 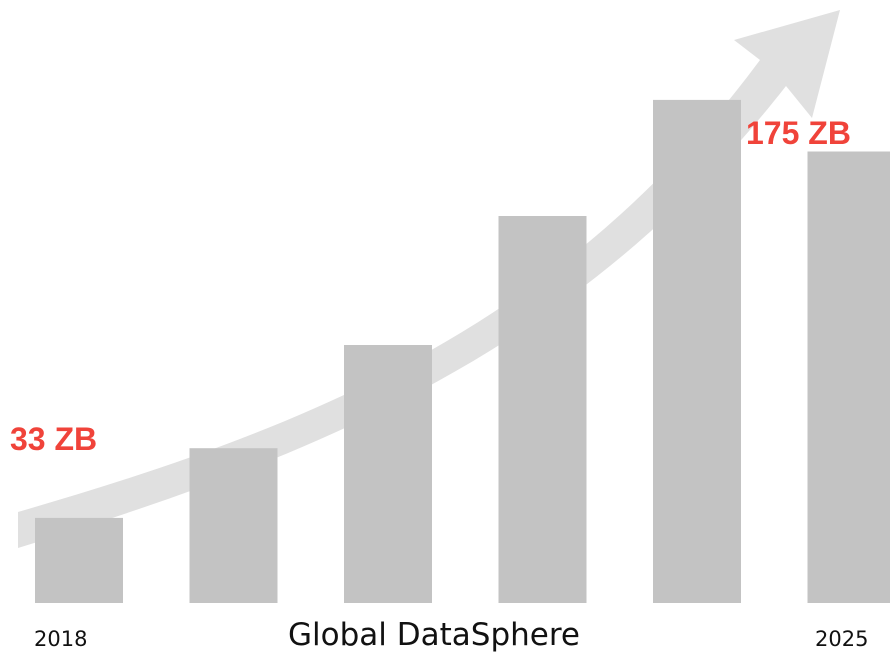 I want to click on chart-title: Global DataSphere, so click(x=434, y=635).